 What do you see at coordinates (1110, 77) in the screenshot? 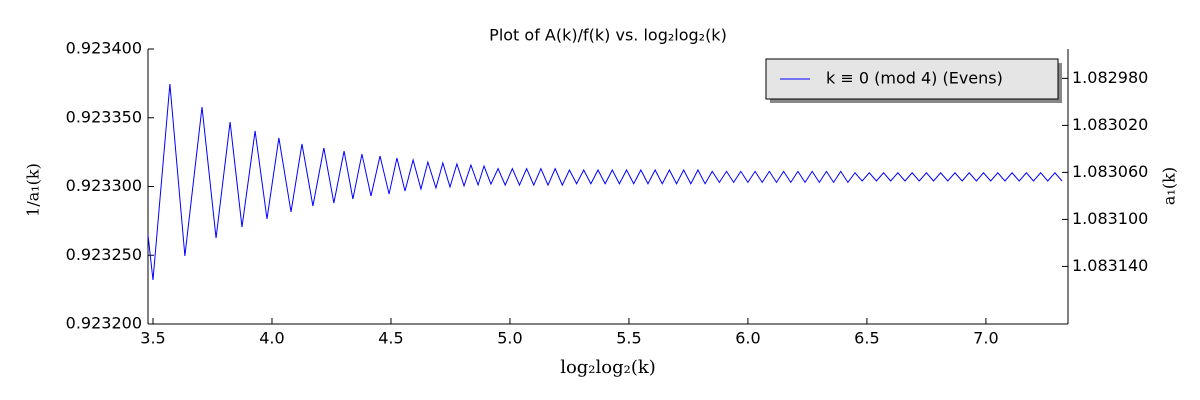
I see `y2-tick-label: 1.082980` at bounding box center [1110, 77].